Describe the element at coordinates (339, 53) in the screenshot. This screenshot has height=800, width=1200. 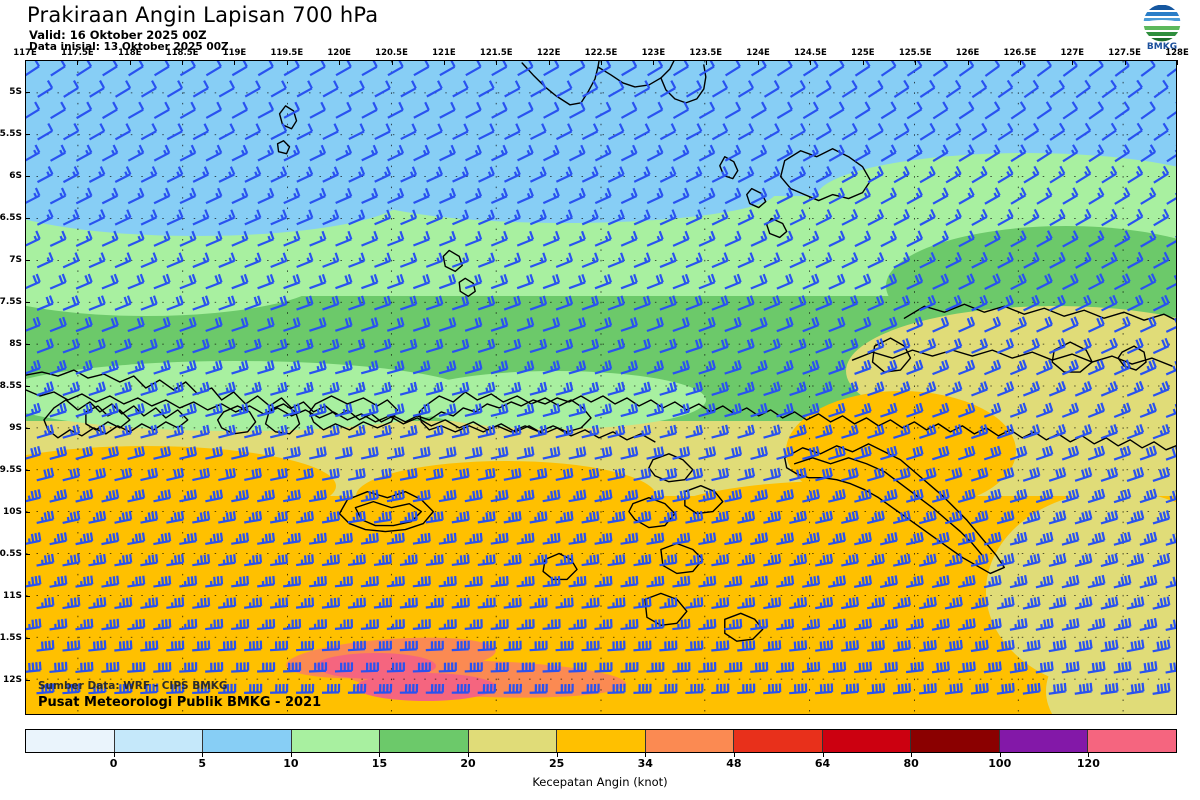
I see `x-axis-tick-label: 120E` at that location.